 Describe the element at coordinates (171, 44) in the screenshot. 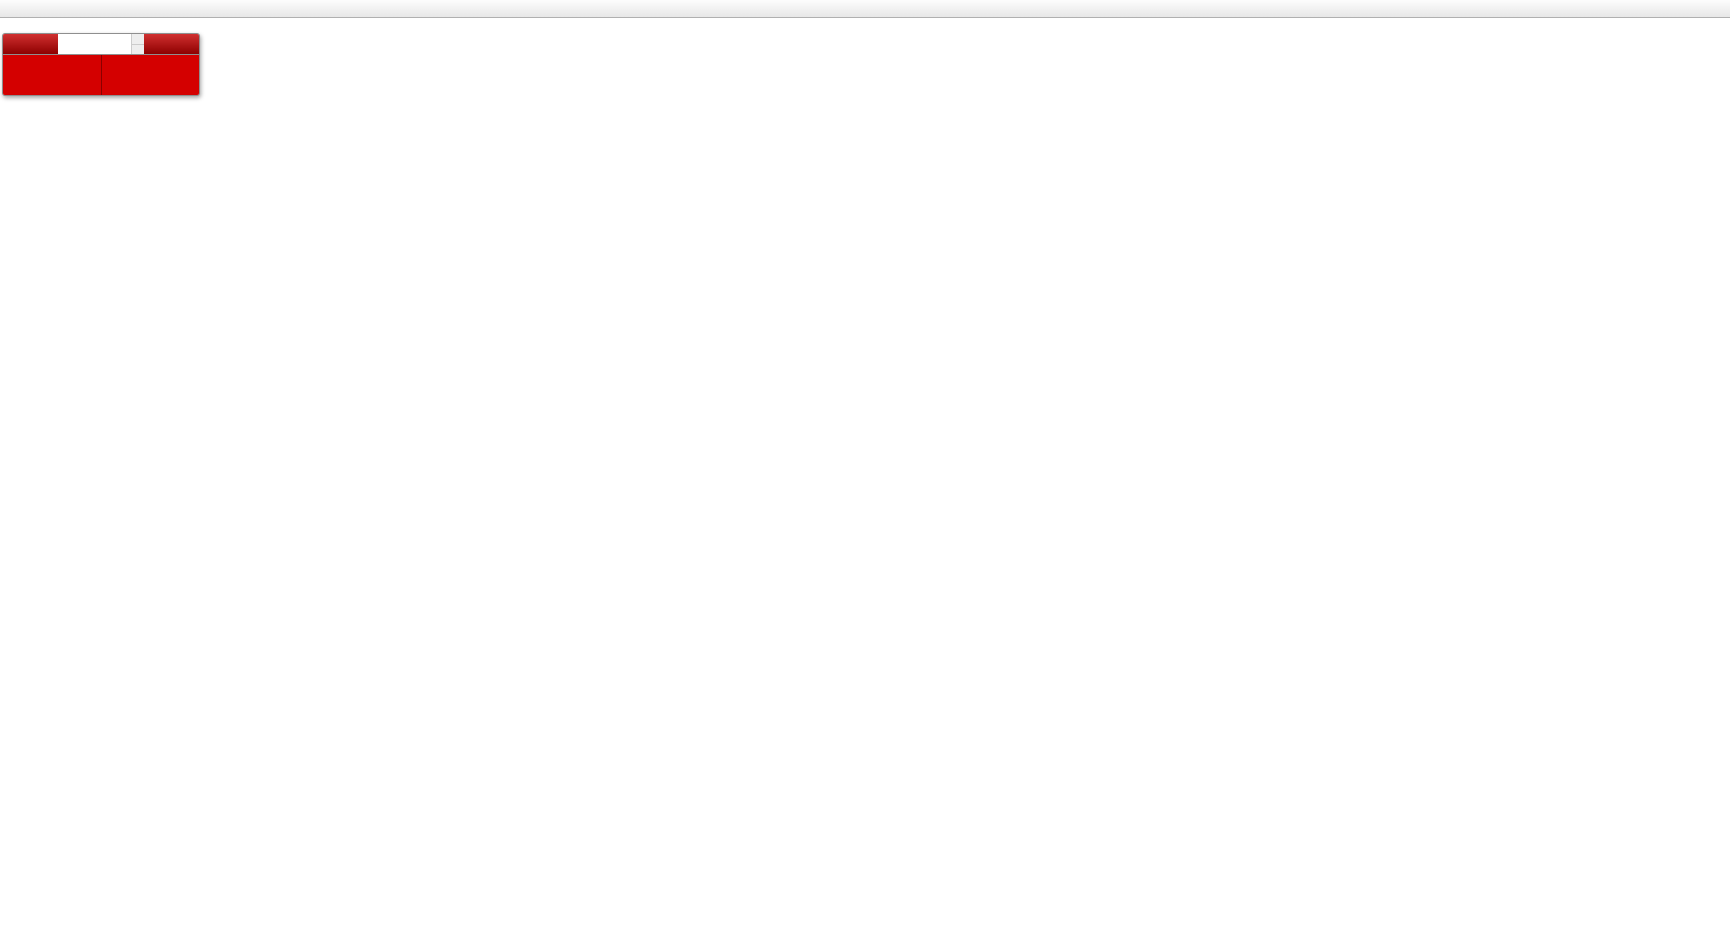

I see `buy-button` at that location.